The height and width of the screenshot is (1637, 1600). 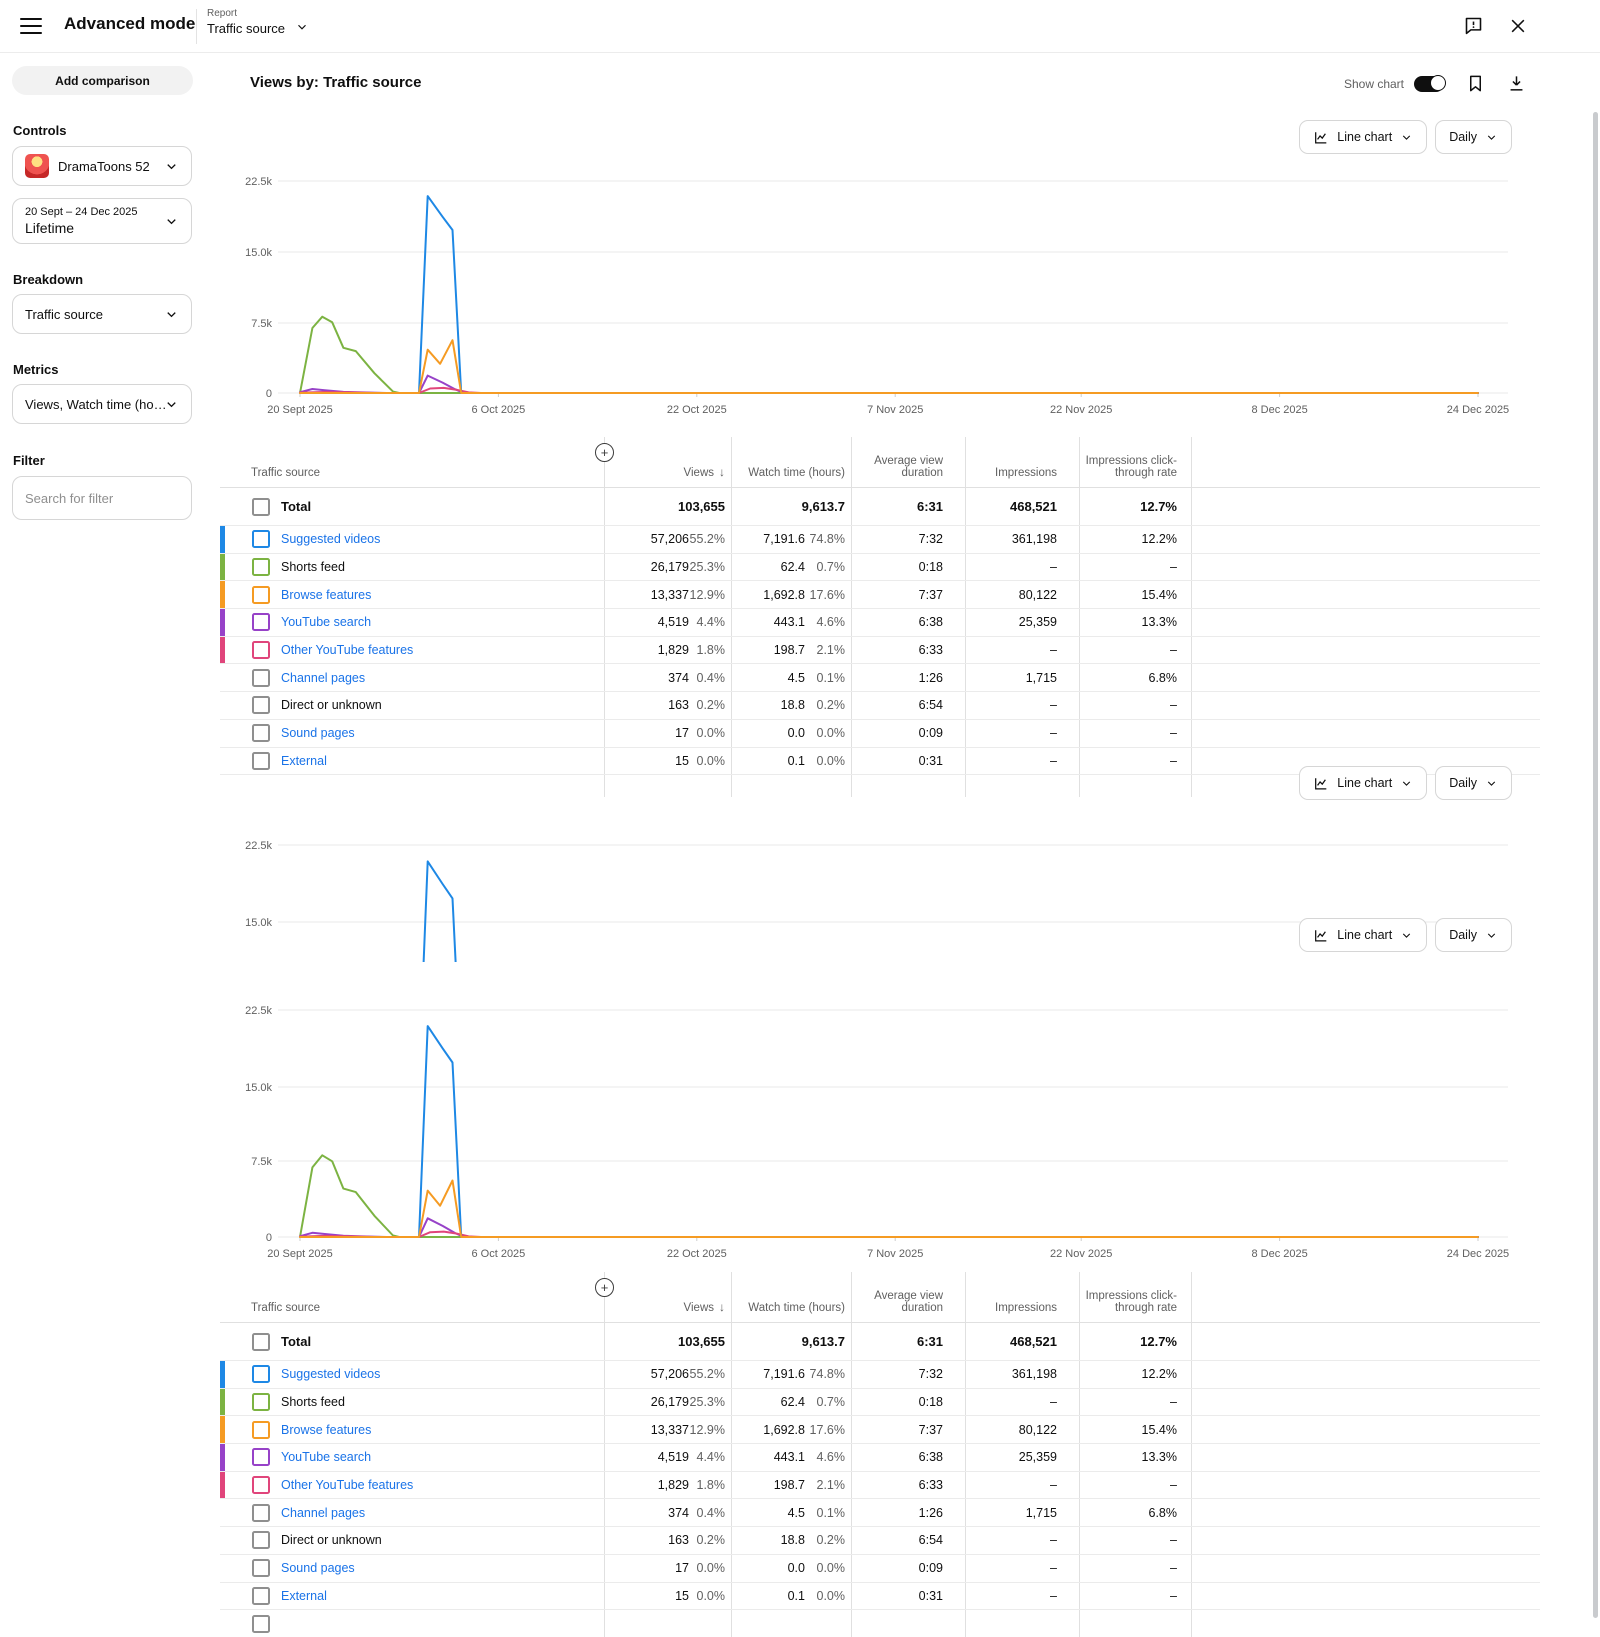 I want to click on download-icon, so click(x=1516, y=83).